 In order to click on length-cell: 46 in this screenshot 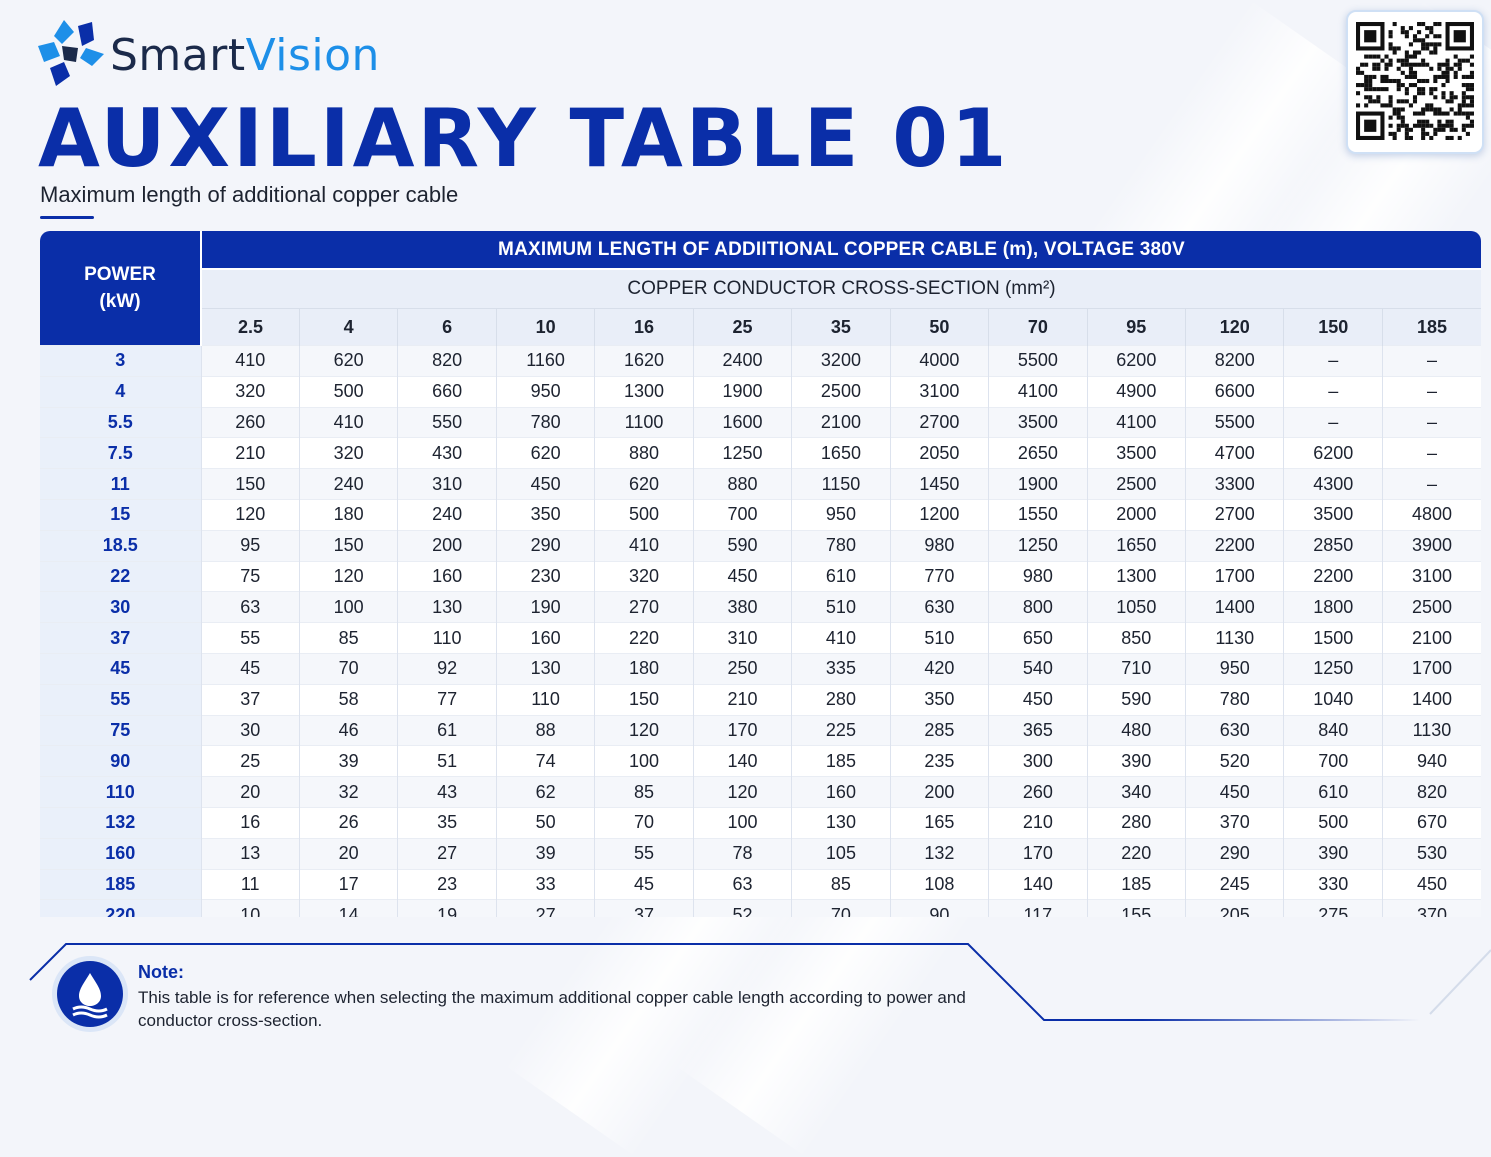, I will do `click(348, 730)`.